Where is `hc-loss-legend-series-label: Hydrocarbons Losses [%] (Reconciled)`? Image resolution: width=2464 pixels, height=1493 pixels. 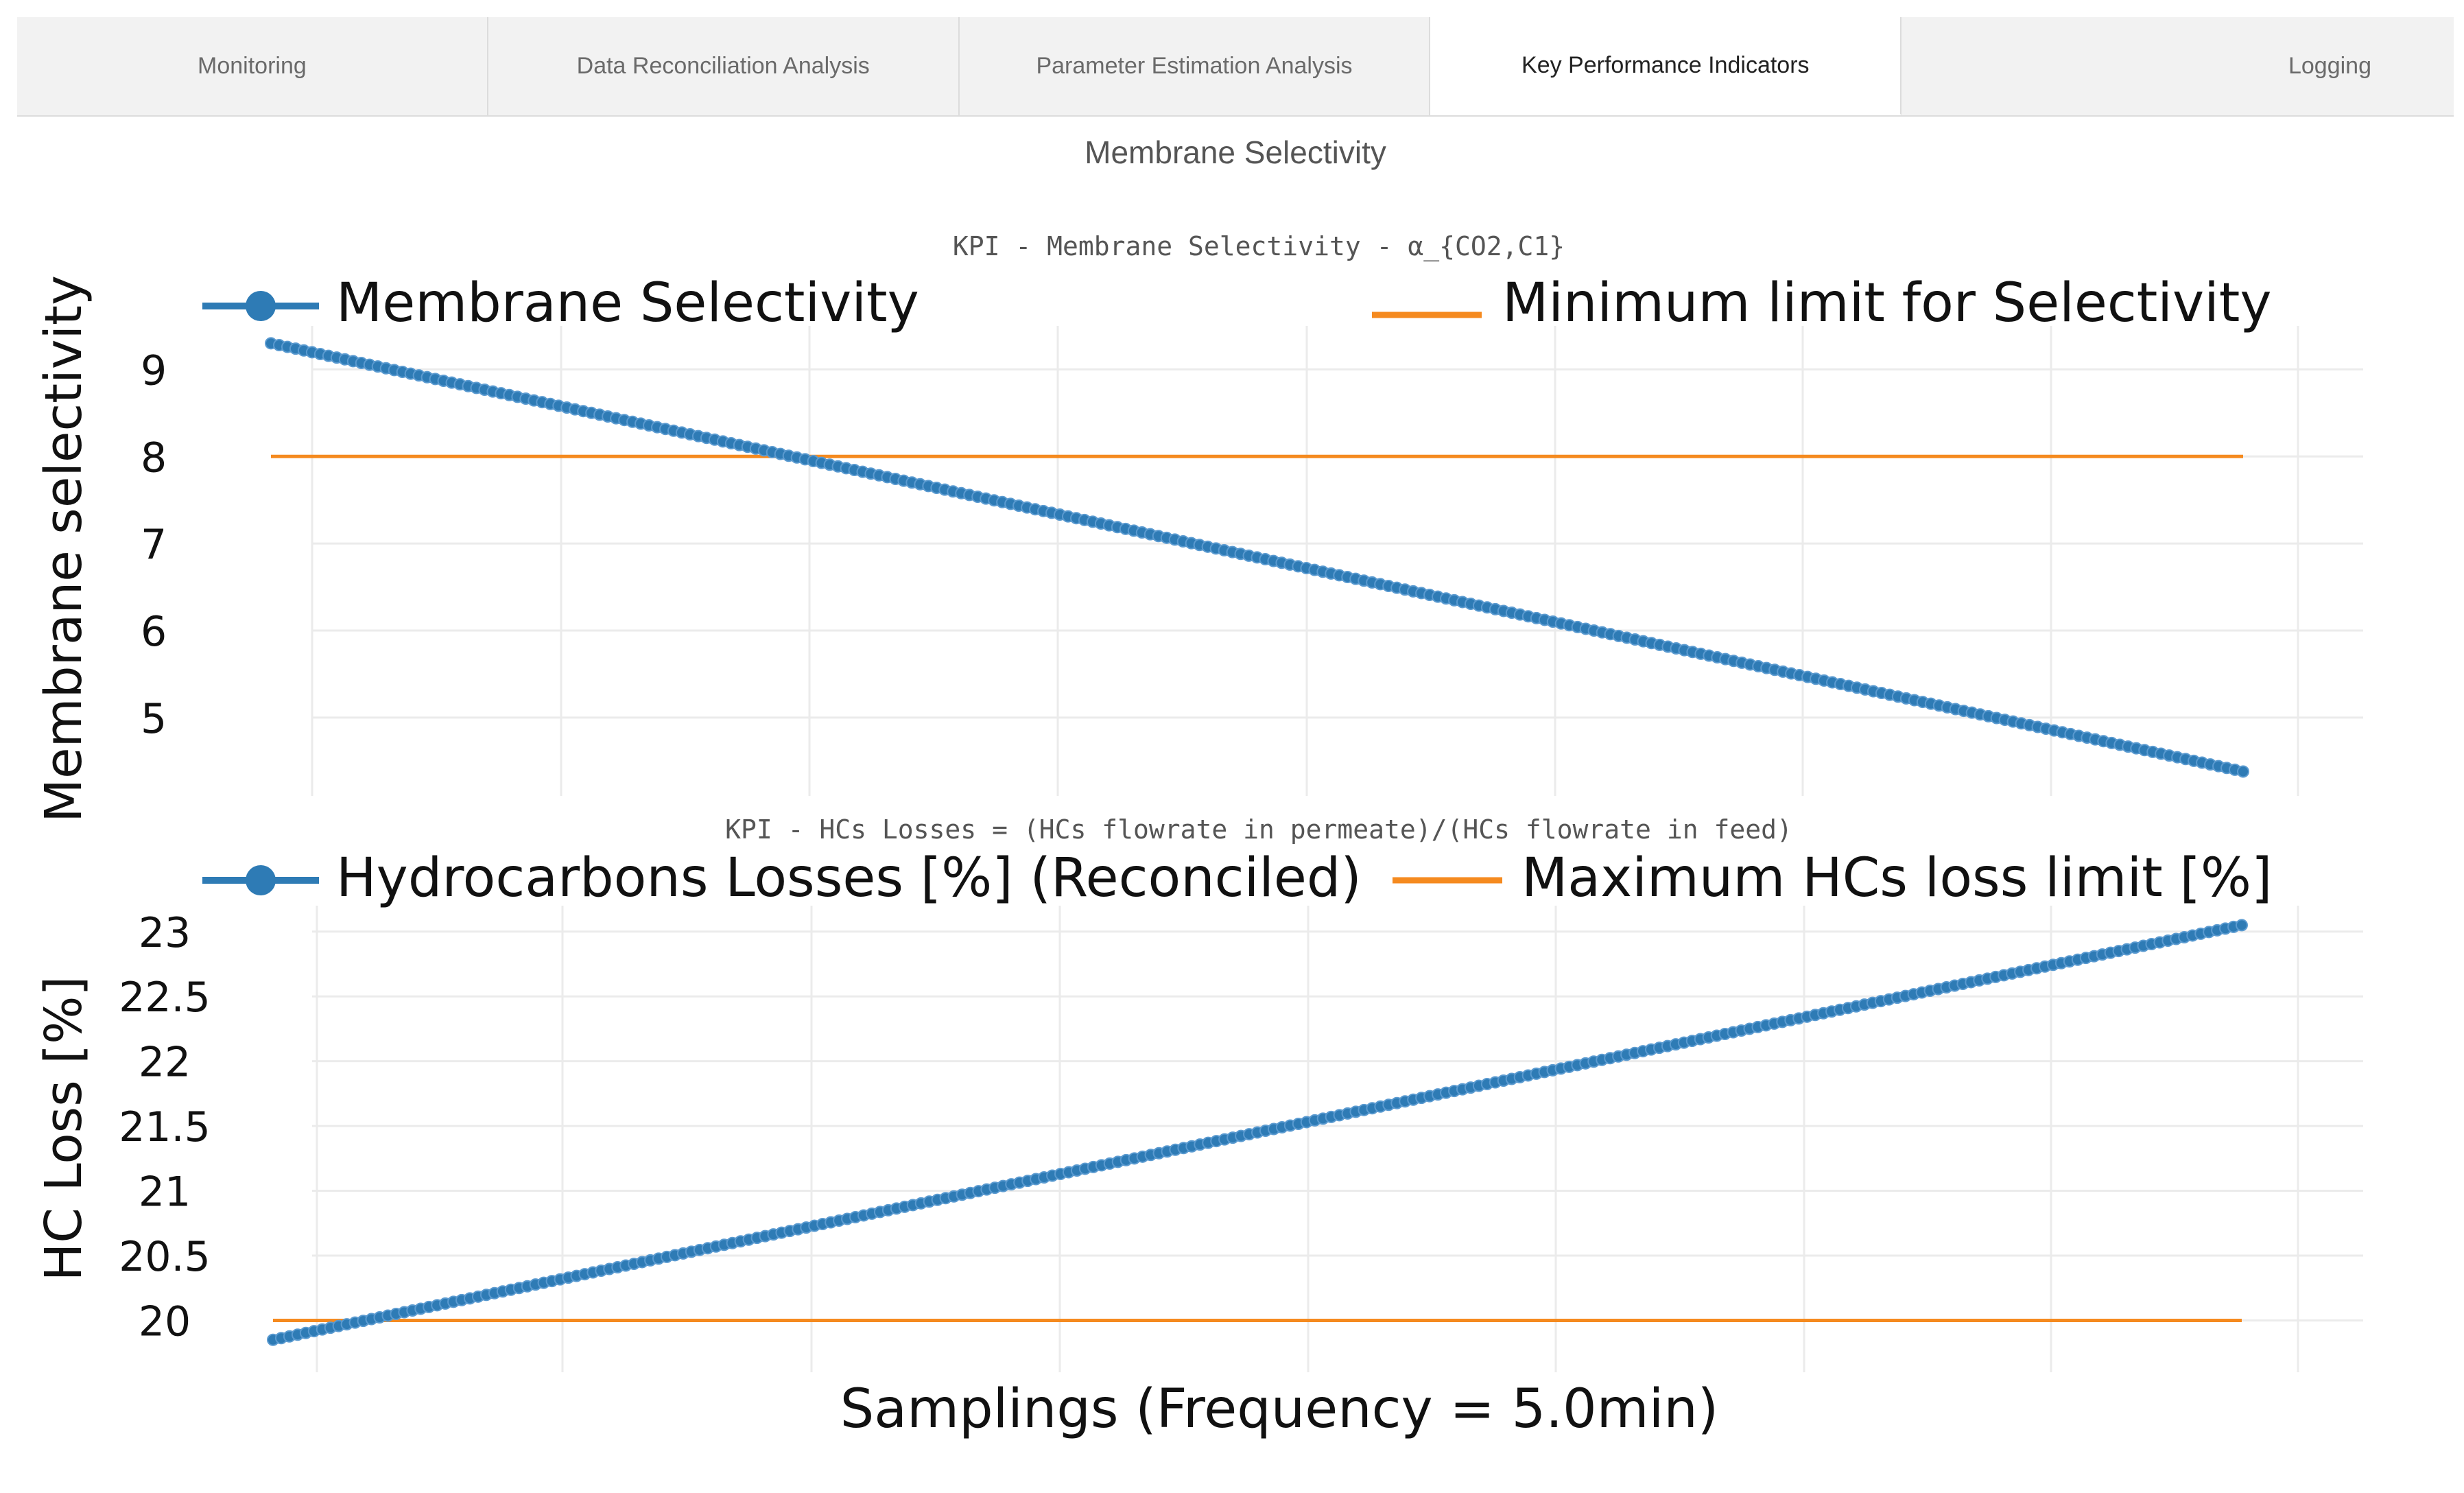
hc-loss-legend-series-label: Hydrocarbons Losses [%] (Reconciled) is located at coordinates (849, 878).